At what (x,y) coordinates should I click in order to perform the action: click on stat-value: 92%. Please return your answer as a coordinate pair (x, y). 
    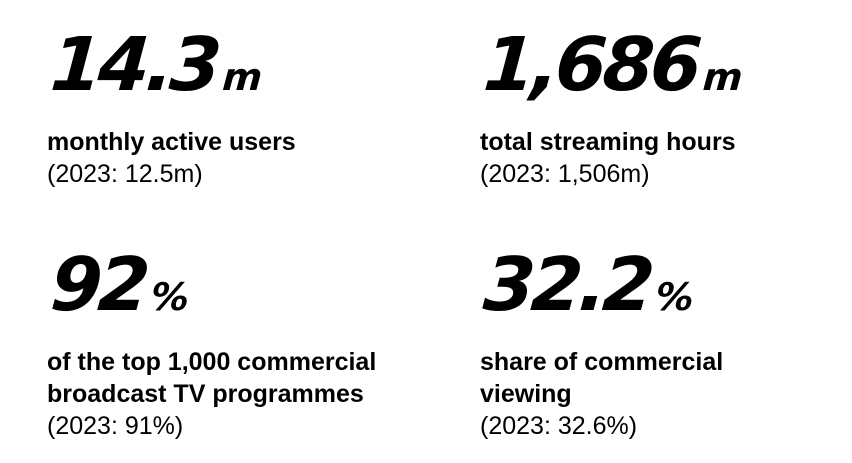
    Looking at the image, I should click on (215, 291).